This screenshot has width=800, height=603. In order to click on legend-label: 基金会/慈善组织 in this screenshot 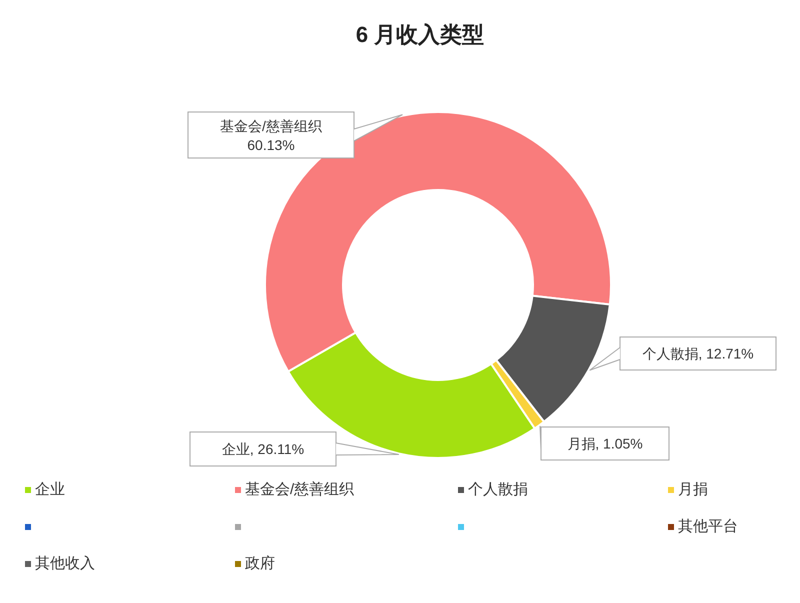, I will do `click(299, 489)`.